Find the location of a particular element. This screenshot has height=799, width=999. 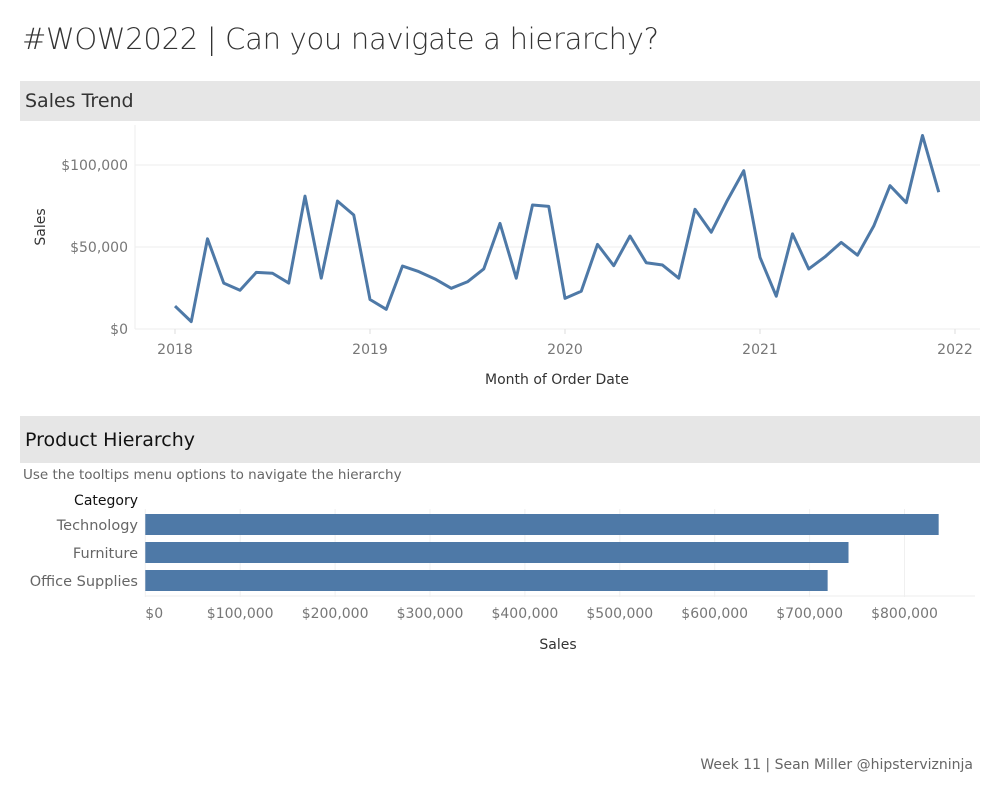

x-tick-label: $300,000 is located at coordinates (430, 614).